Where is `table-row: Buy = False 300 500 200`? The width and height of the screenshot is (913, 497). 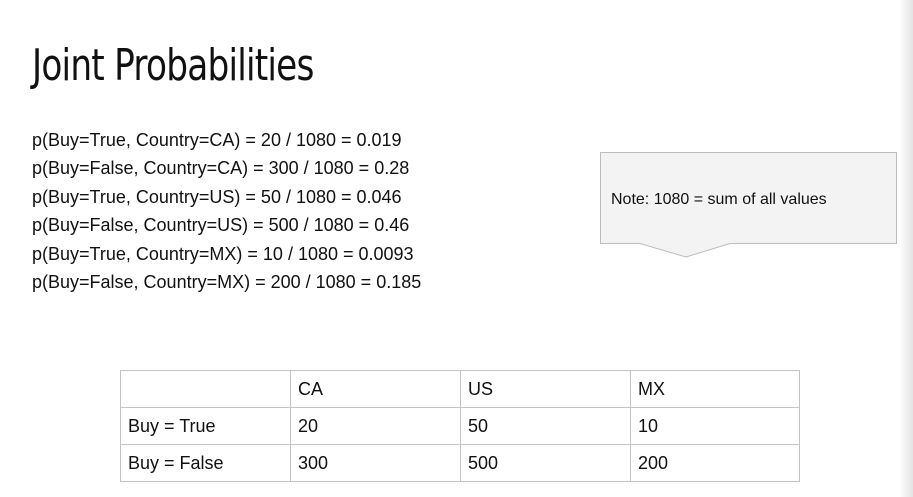
table-row: Buy = False 300 500 200 is located at coordinates (460, 463).